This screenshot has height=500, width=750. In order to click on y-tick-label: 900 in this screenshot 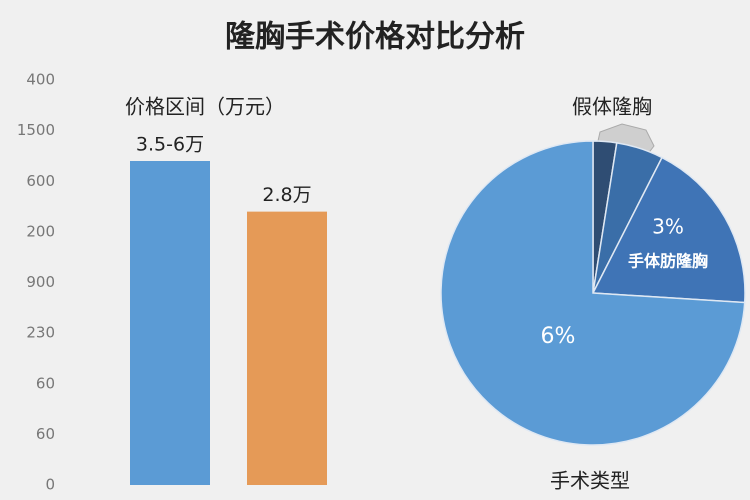, I will do `click(40, 282)`.